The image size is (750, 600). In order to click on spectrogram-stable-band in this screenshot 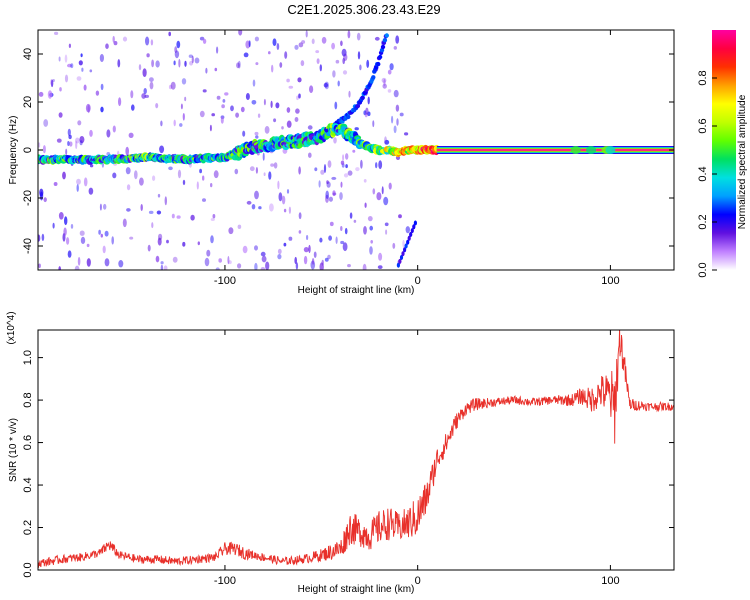, I will do `click(555, 150)`.